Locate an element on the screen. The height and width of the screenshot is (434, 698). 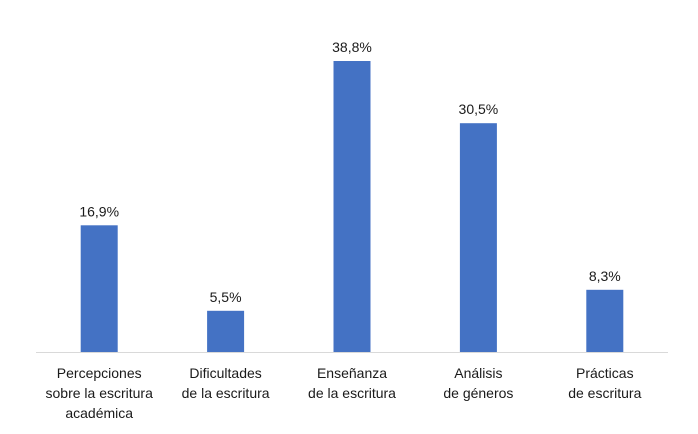
category-label-line: sobre la escritura is located at coordinates (100, 393).